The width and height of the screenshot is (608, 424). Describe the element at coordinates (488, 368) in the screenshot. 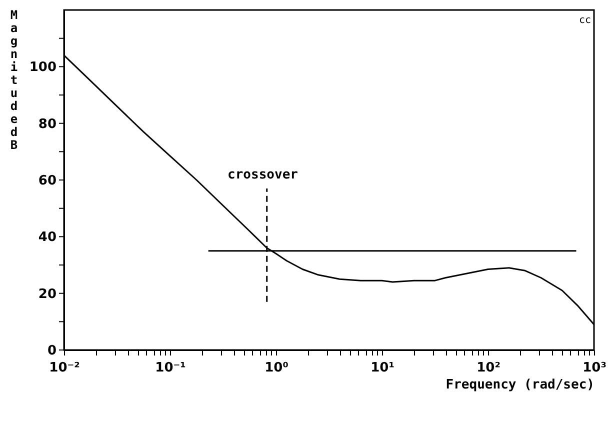

I see `x-tick-label: 10²` at that location.